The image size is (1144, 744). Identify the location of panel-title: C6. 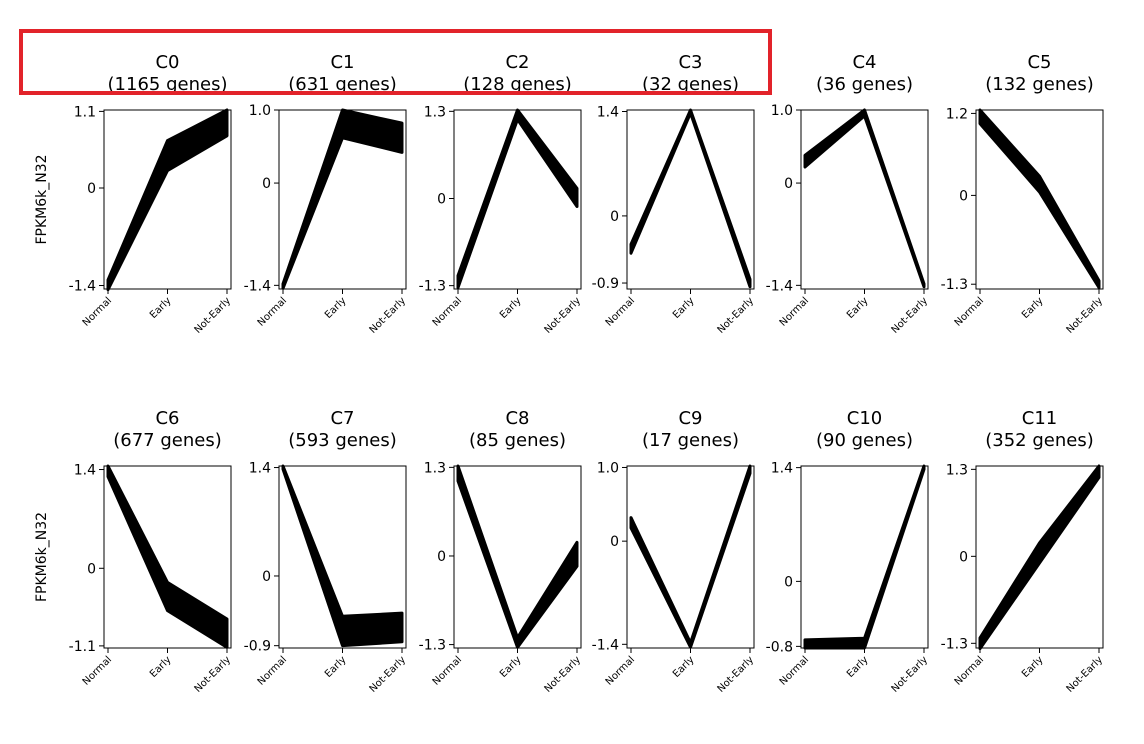
(167, 418).